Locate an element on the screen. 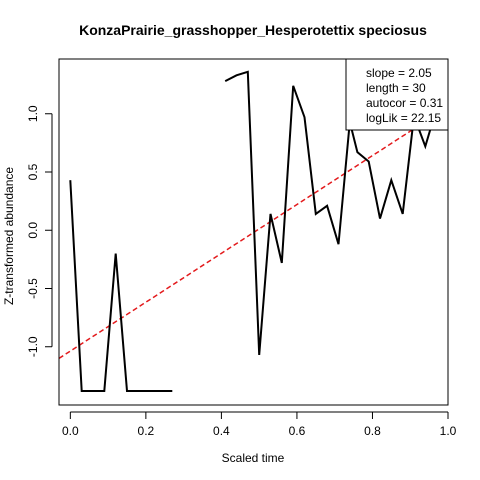 This screenshot has height=480, width=480. x-axis-label: Scaled time is located at coordinates (253, 458).